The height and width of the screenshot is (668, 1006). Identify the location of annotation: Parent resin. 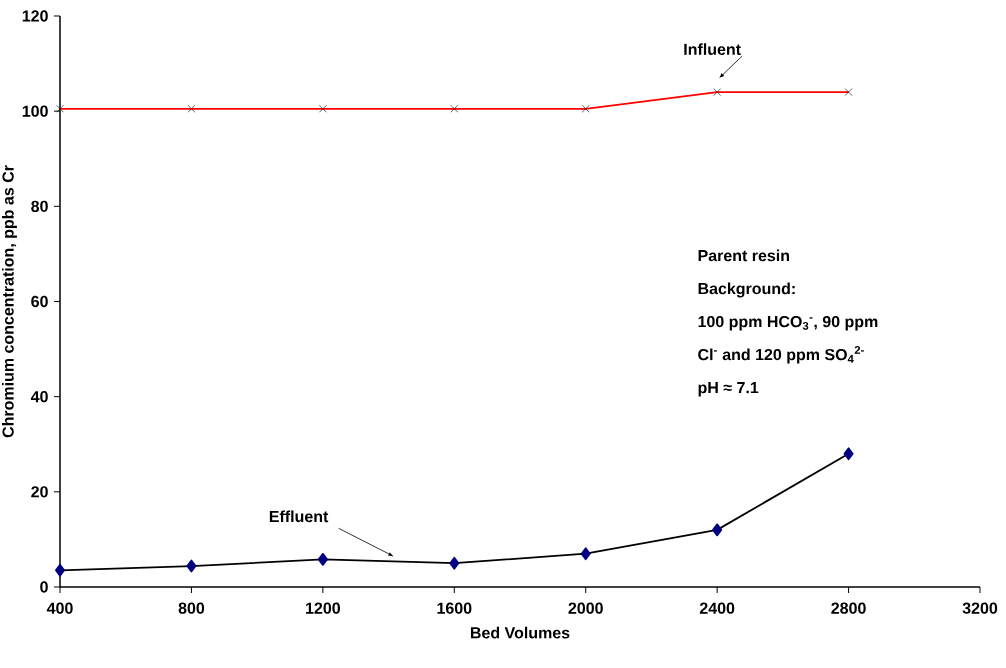
(744, 255).